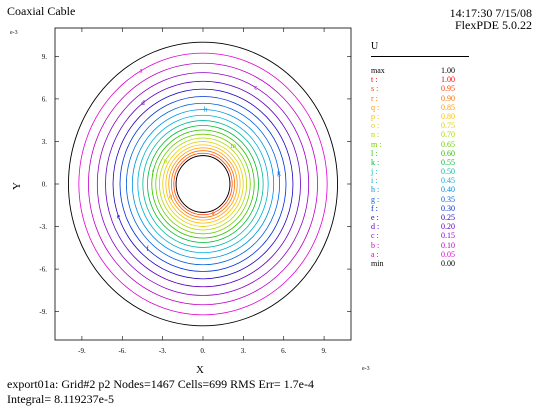 The image size is (544, 408). What do you see at coordinates (171, 196) in the screenshot?
I see `contour-letter: q` at bounding box center [171, 196].